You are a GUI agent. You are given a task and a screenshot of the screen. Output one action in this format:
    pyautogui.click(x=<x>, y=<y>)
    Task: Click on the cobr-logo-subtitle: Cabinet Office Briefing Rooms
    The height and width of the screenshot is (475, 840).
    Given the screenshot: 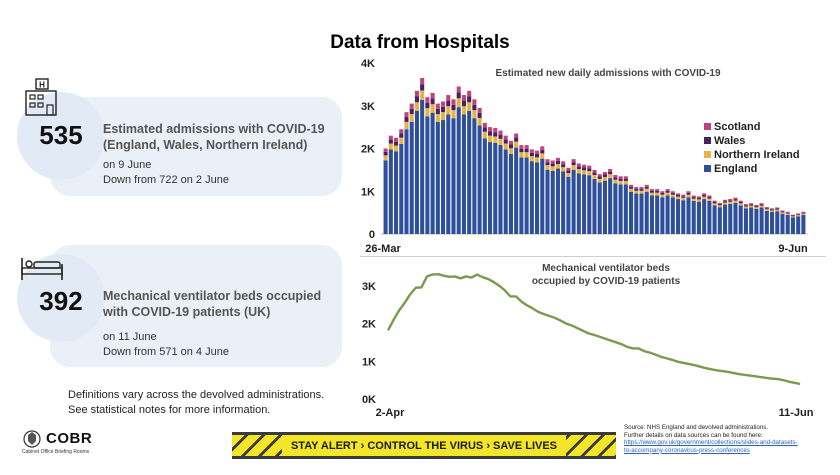 What is the action you would take?
    pyautogui.click(x=56, y=452)
    